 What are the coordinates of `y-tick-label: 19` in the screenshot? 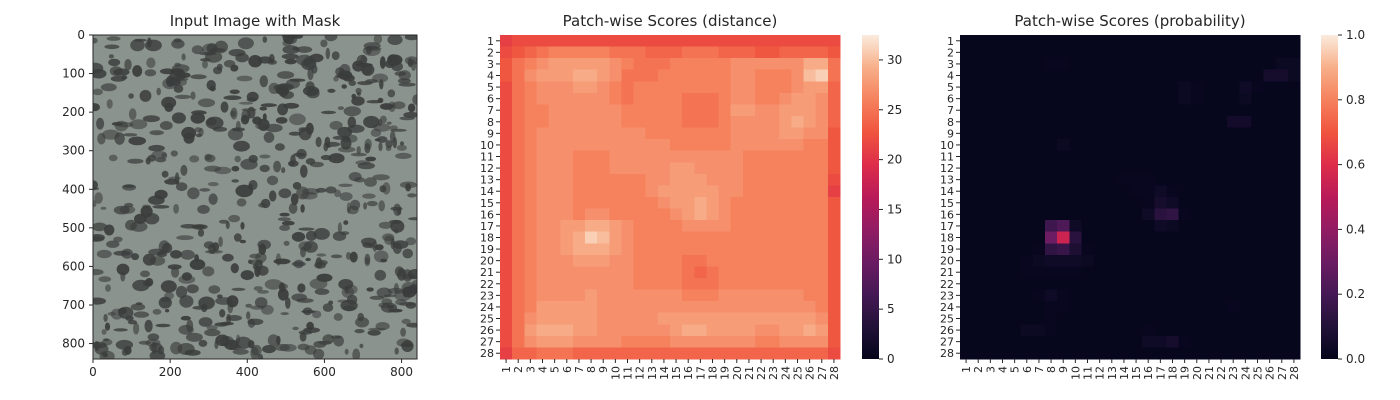 It's located at (487, 249).